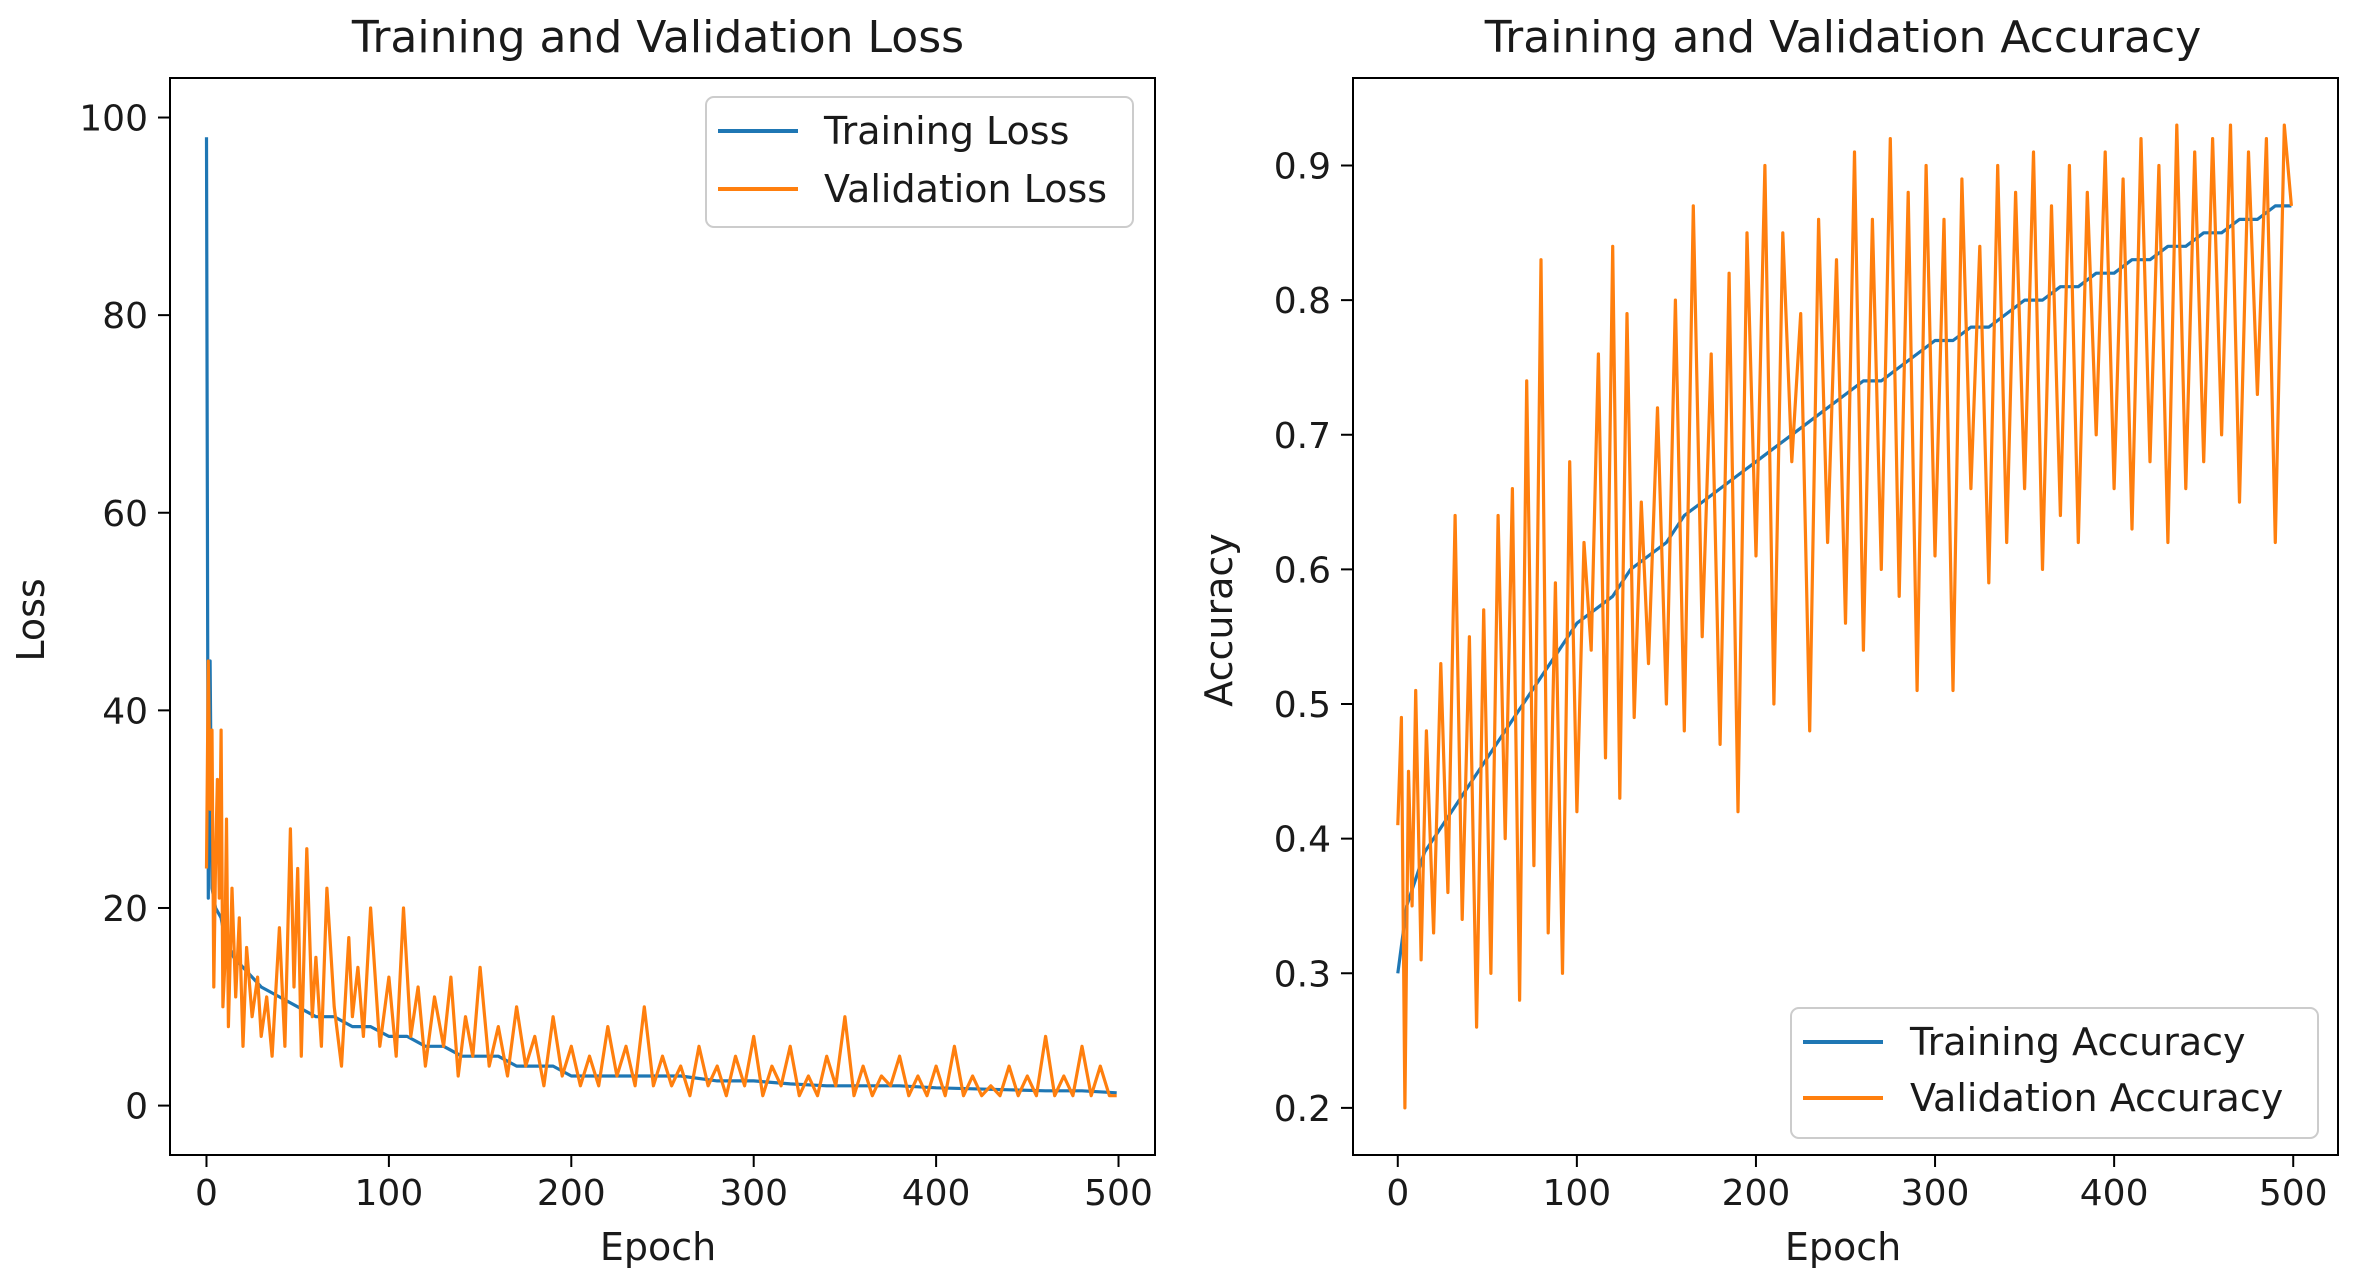 The width and height of the screenshot is (2353, 1288). I want to click on loss-chart-title: Training and Validation Loss, so click(657, 37).